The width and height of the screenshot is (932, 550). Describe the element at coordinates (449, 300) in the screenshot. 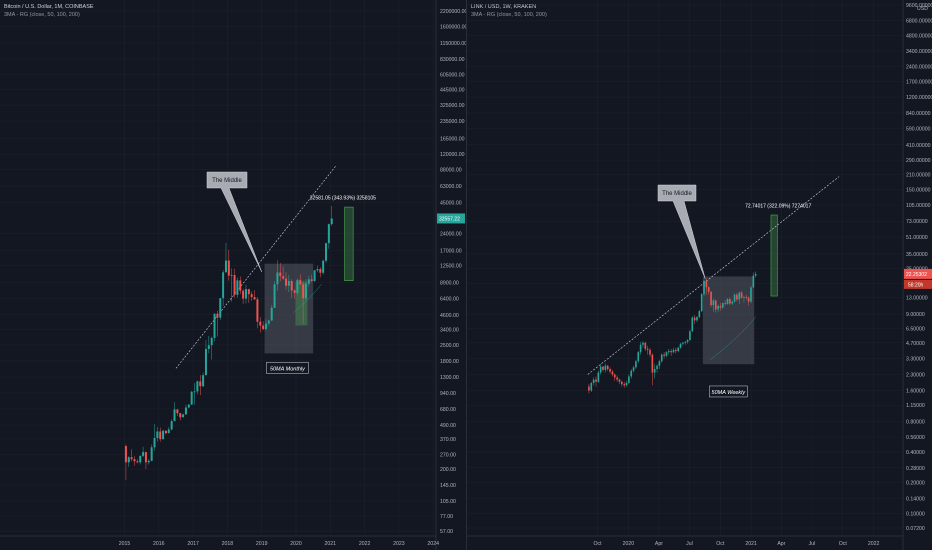

I see `btc-y-tick-label: 6400.00` at that location.